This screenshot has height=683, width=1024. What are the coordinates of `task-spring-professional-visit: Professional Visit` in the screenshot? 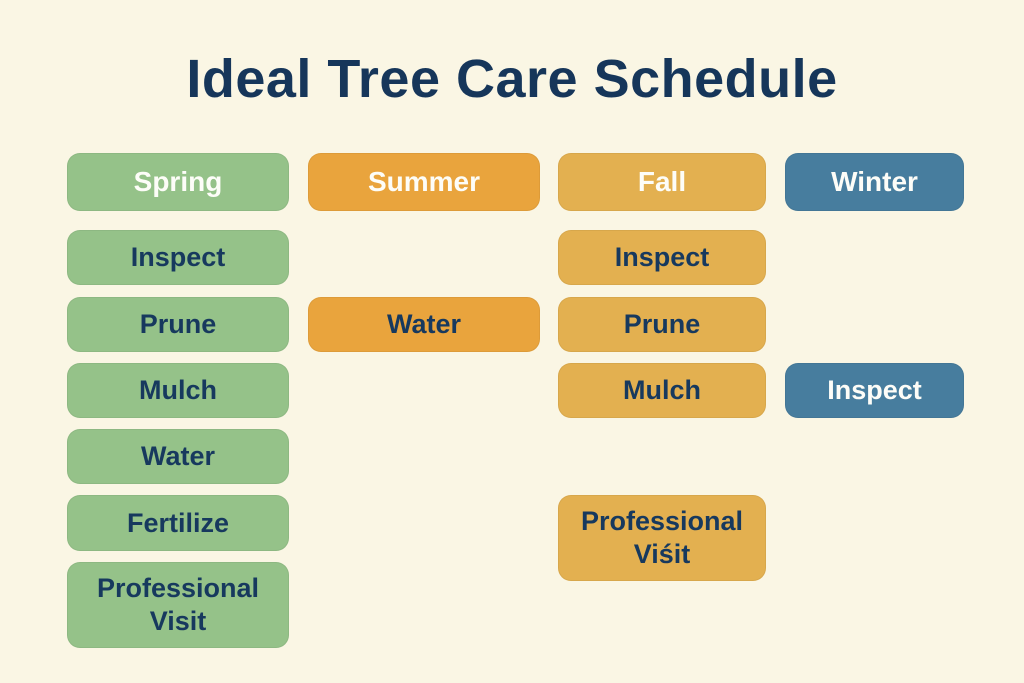 It's located at (178, 605).